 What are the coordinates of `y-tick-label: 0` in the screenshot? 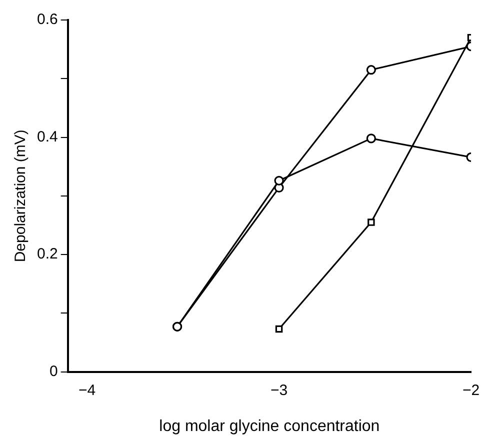 It's located at (54, 371).